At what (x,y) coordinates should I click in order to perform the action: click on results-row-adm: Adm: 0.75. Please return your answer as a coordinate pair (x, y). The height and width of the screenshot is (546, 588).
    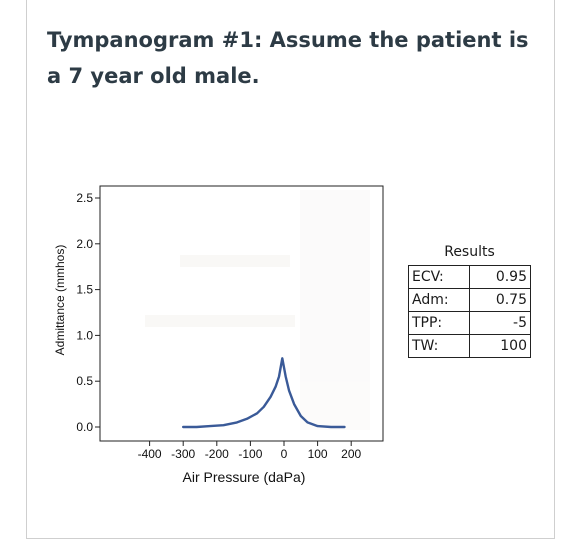
    Looking at the image, I should click on (469, 300).